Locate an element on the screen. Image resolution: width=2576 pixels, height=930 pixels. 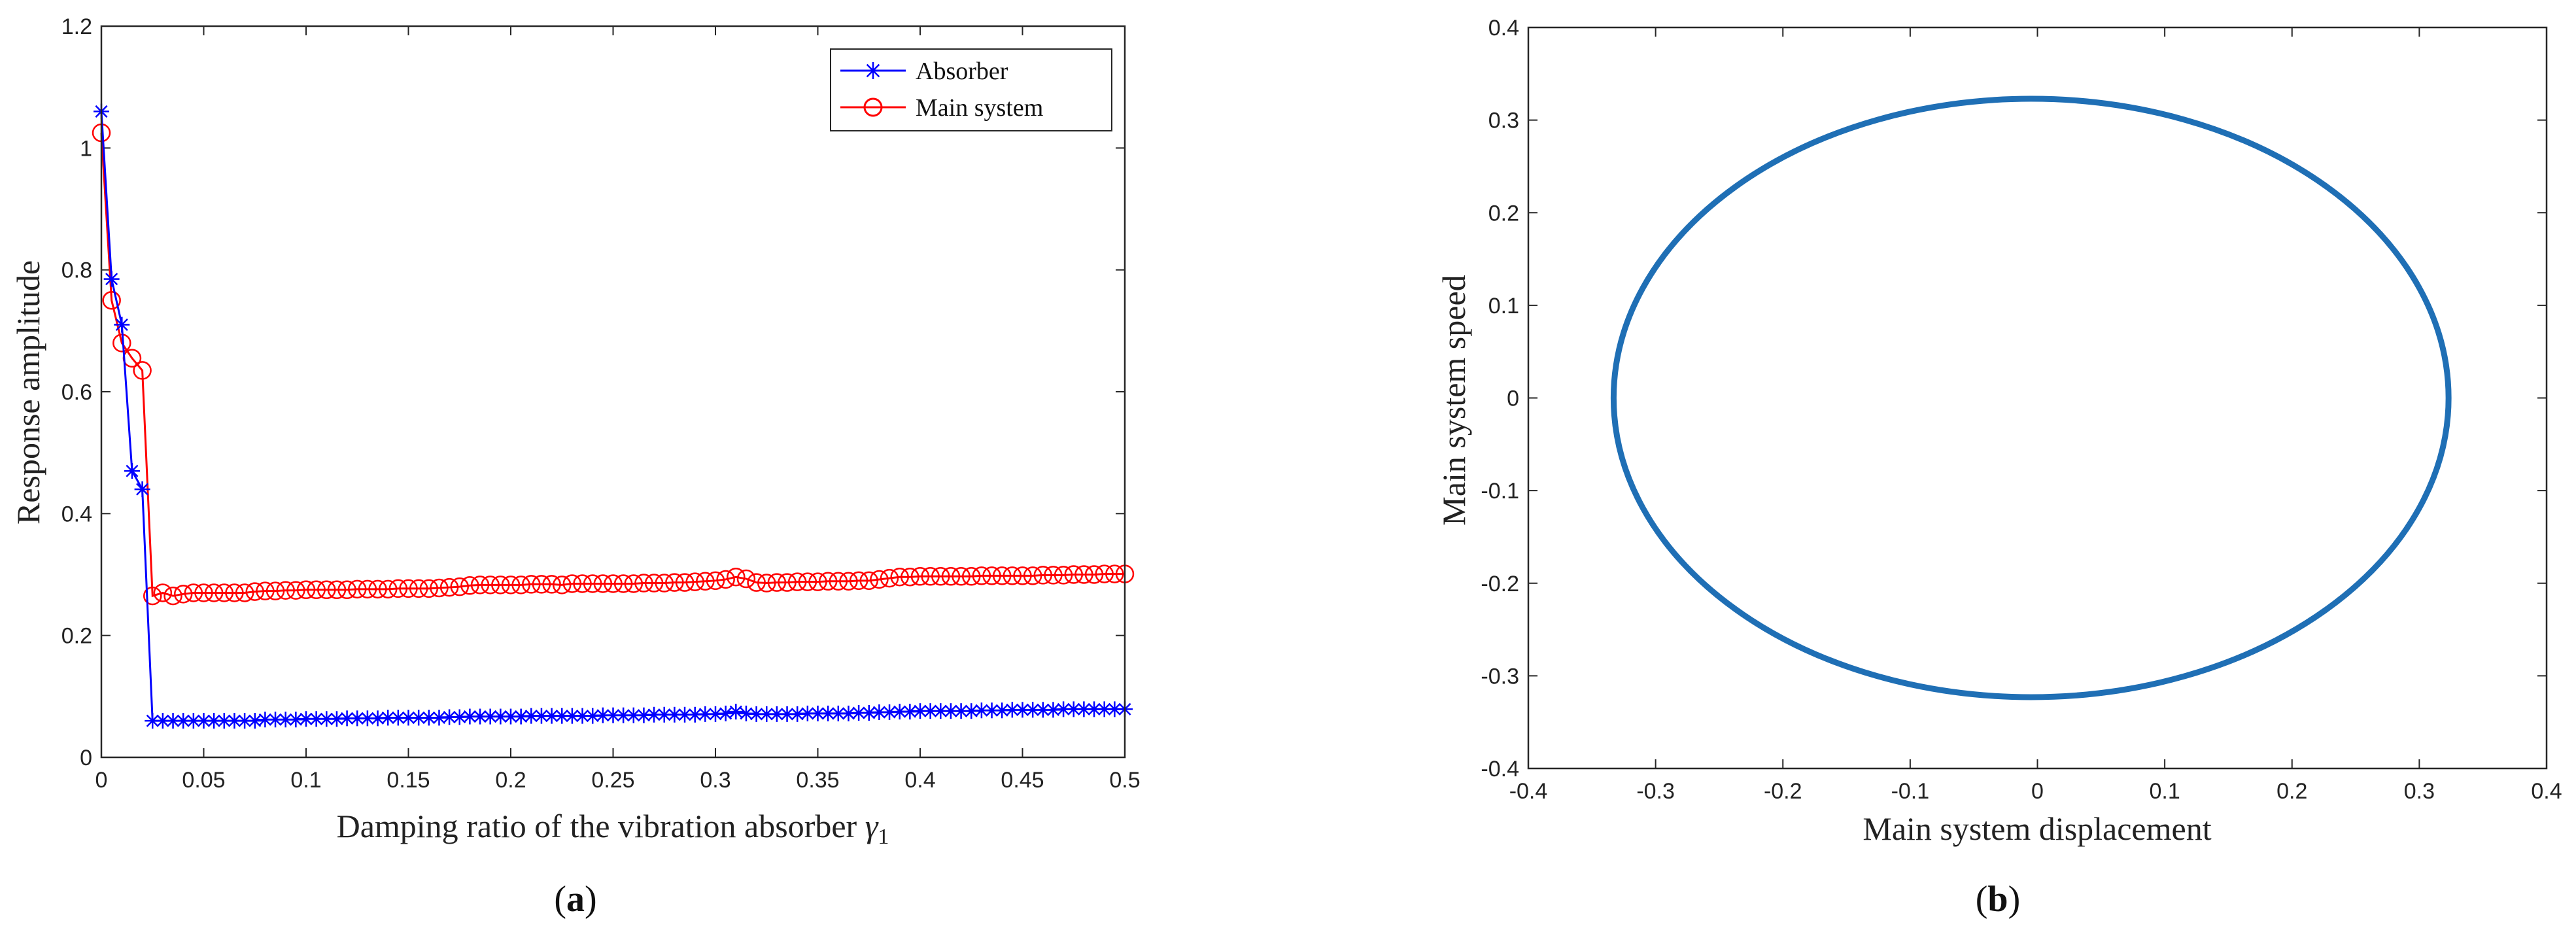
panel-a-y-axis-label: Response amplitude is located at coordinates (28, 392).